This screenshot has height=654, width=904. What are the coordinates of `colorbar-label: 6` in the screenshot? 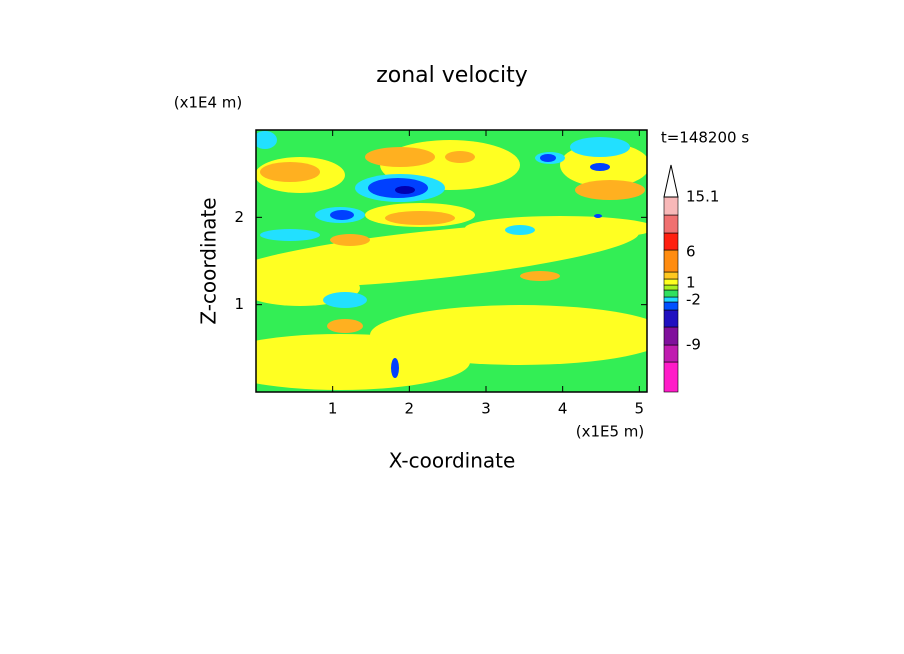 It's located at (691, 252).